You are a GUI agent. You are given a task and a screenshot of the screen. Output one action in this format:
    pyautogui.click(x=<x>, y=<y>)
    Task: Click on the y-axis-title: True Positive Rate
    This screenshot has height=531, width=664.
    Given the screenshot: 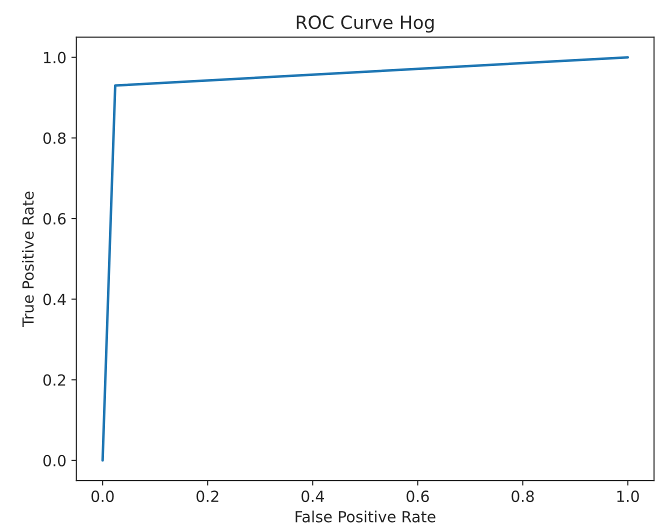 What is the action you would take?
    pyautogui.click(x=28, y=259)
    